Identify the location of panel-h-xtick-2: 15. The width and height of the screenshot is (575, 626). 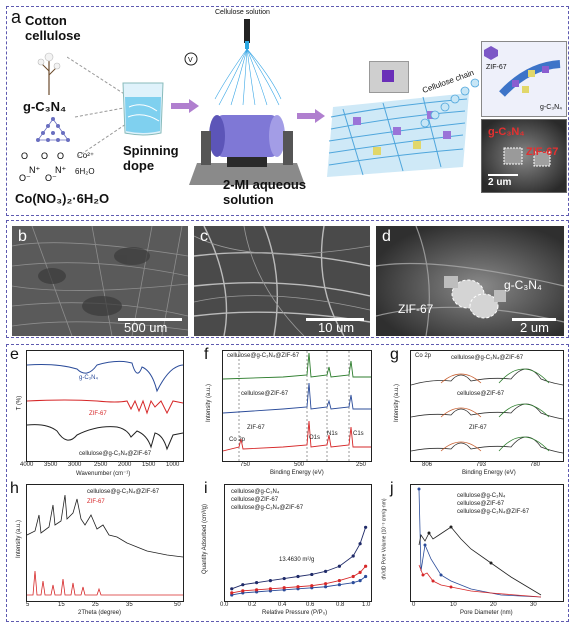
(61, 605).